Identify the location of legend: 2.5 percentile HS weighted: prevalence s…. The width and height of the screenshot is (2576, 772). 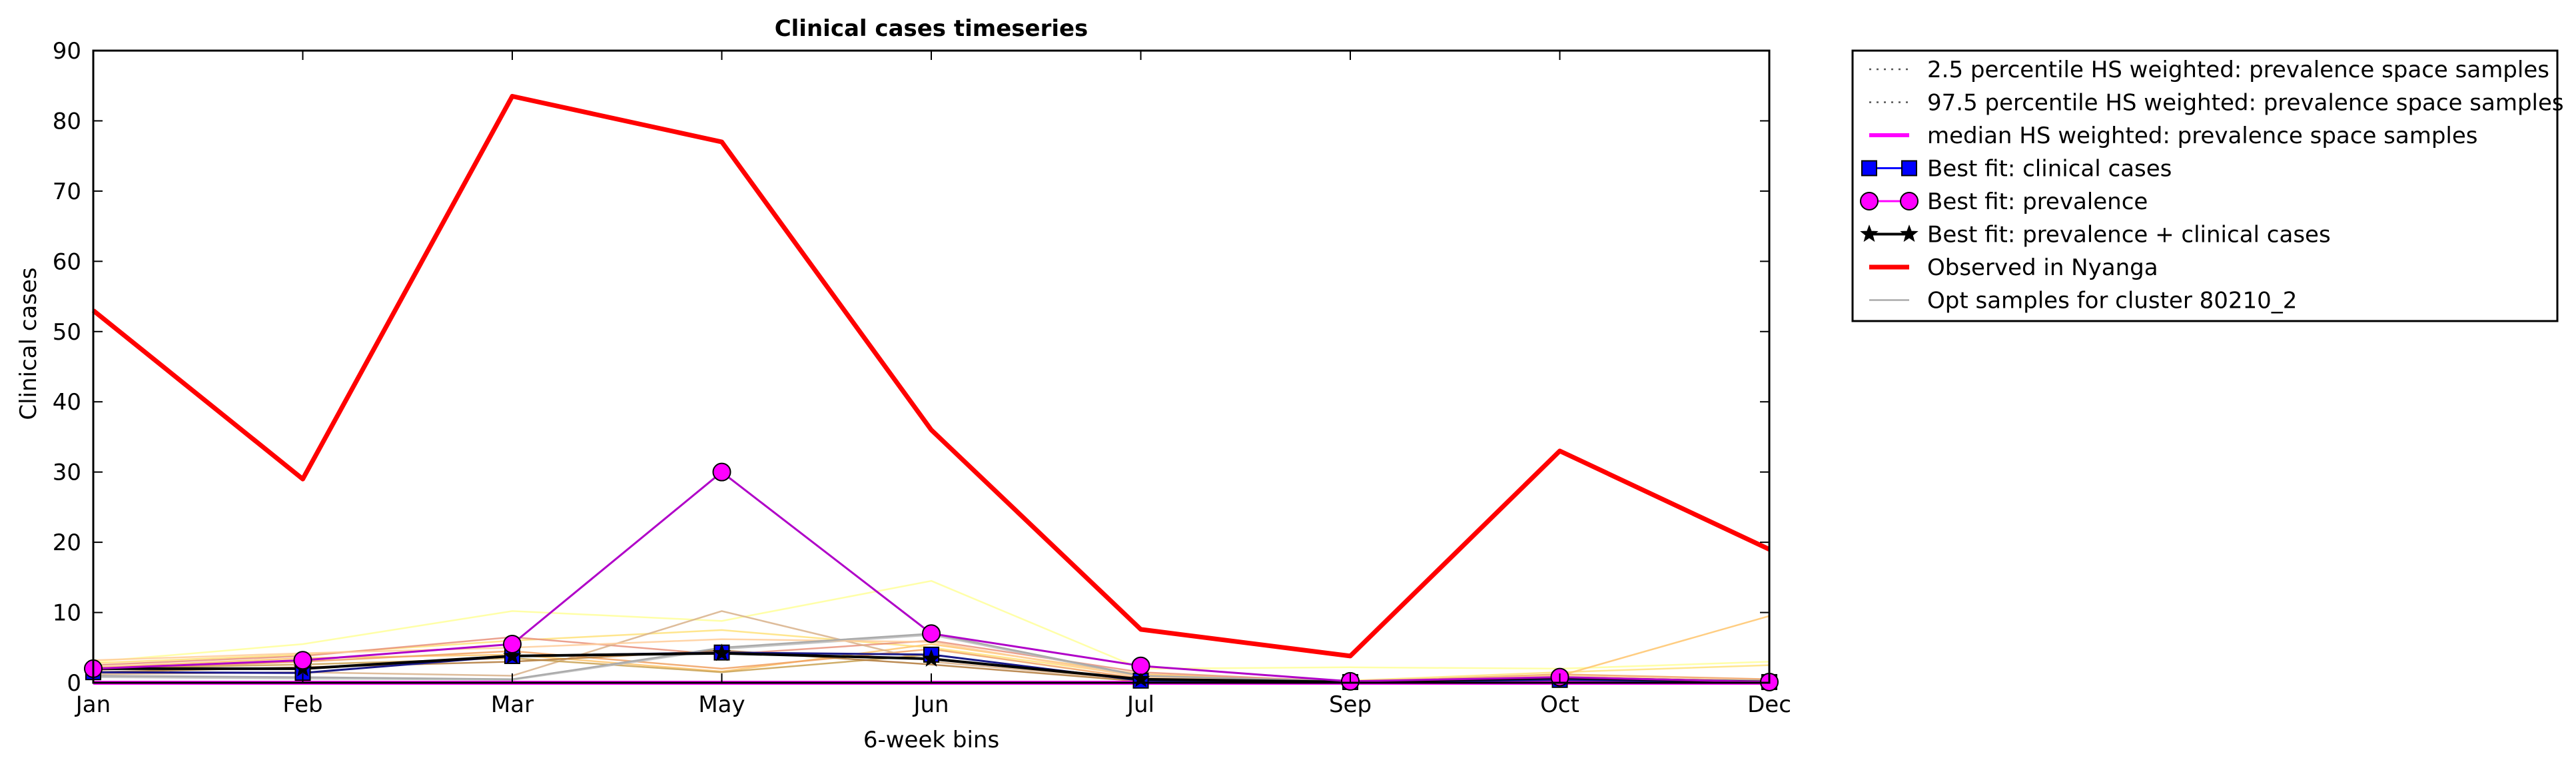
(2208, 185).